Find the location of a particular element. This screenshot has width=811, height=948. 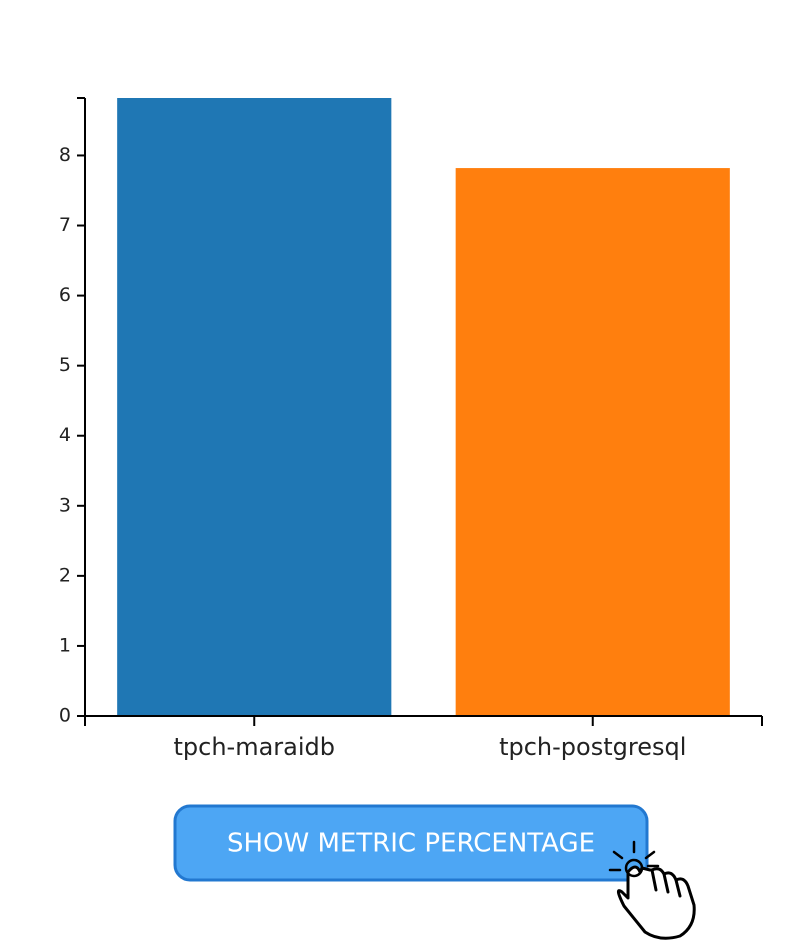

y-tick-label: 0 is located at coordinates (65, 716).